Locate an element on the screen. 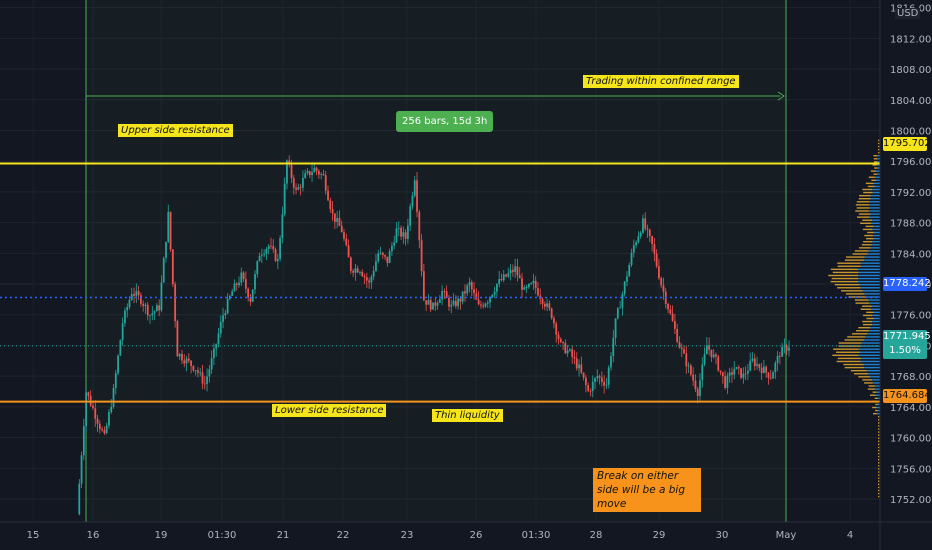  lower-resistance-price-tag: 1764.684 is located at coordinates (907, 396).